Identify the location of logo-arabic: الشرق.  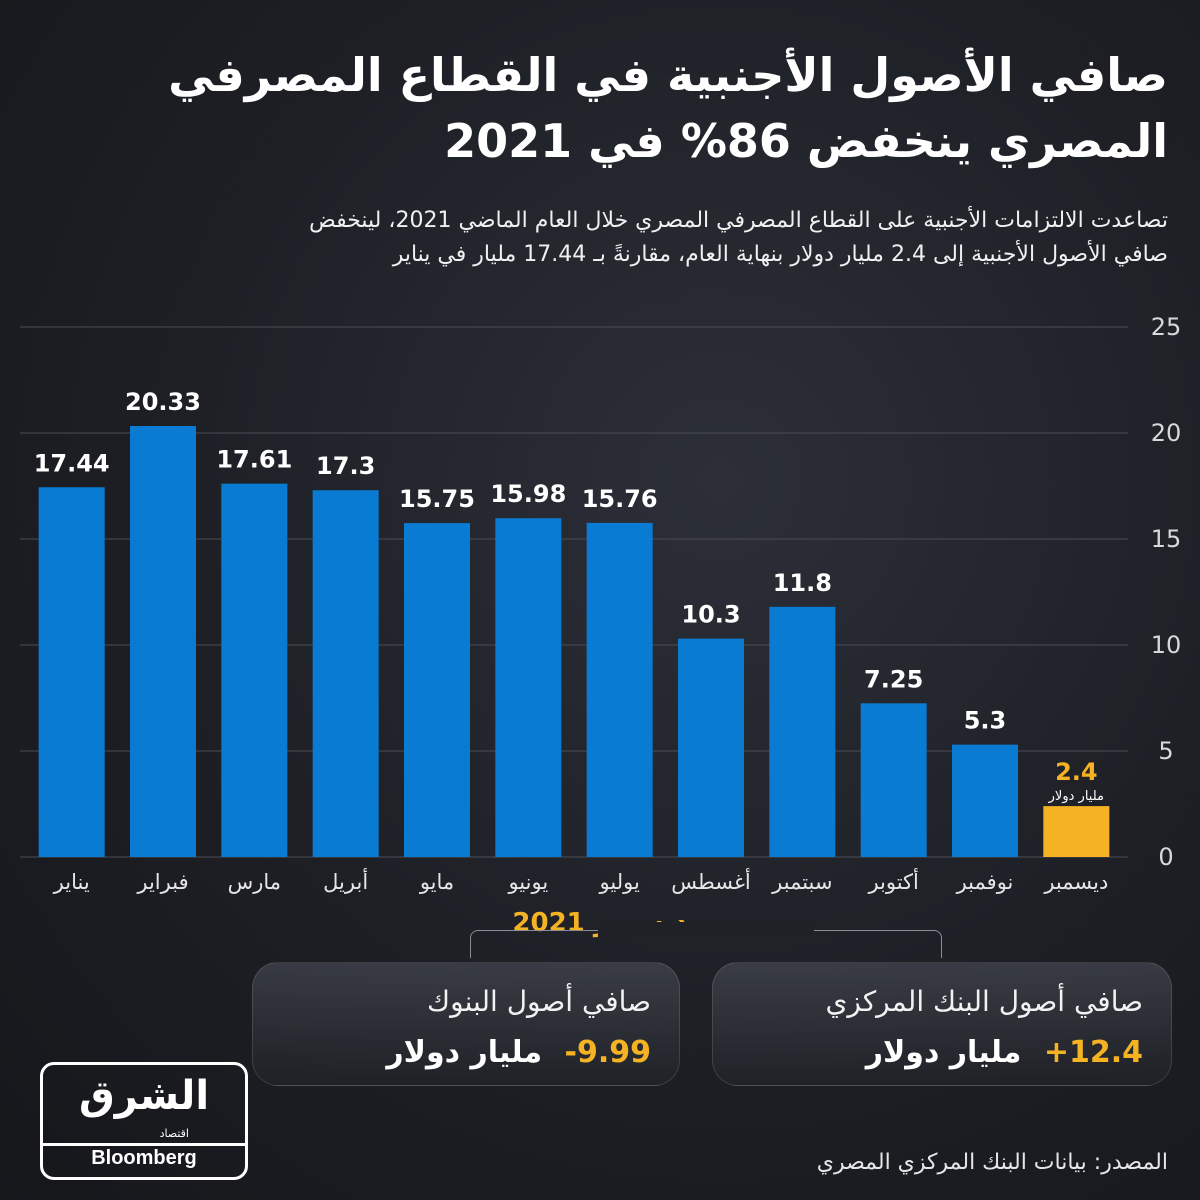
(144, 1096).